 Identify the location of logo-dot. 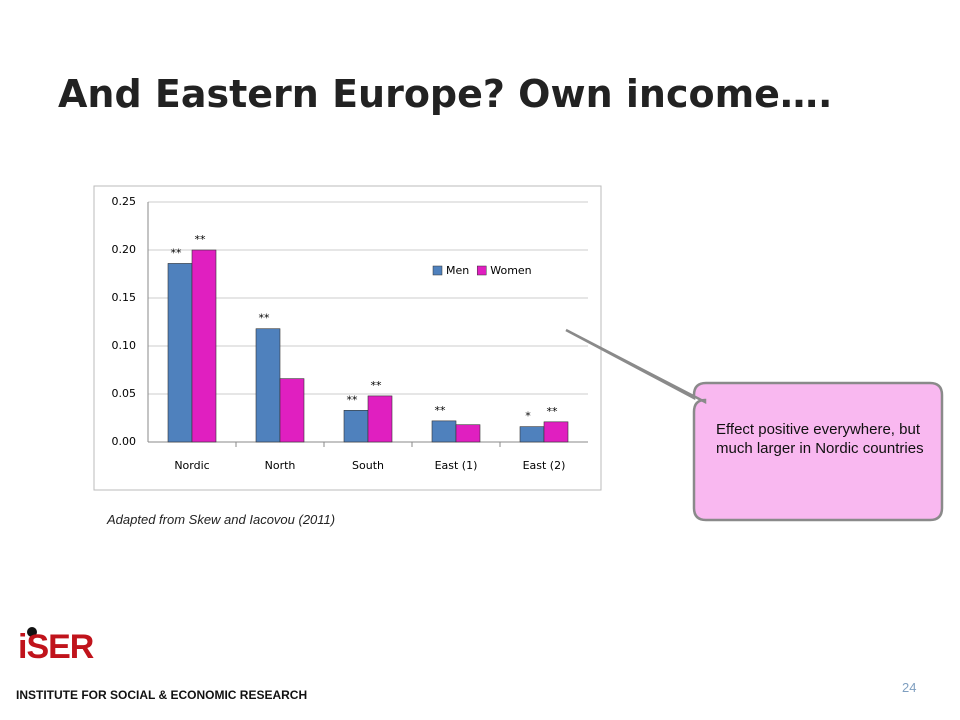
(32, 632).